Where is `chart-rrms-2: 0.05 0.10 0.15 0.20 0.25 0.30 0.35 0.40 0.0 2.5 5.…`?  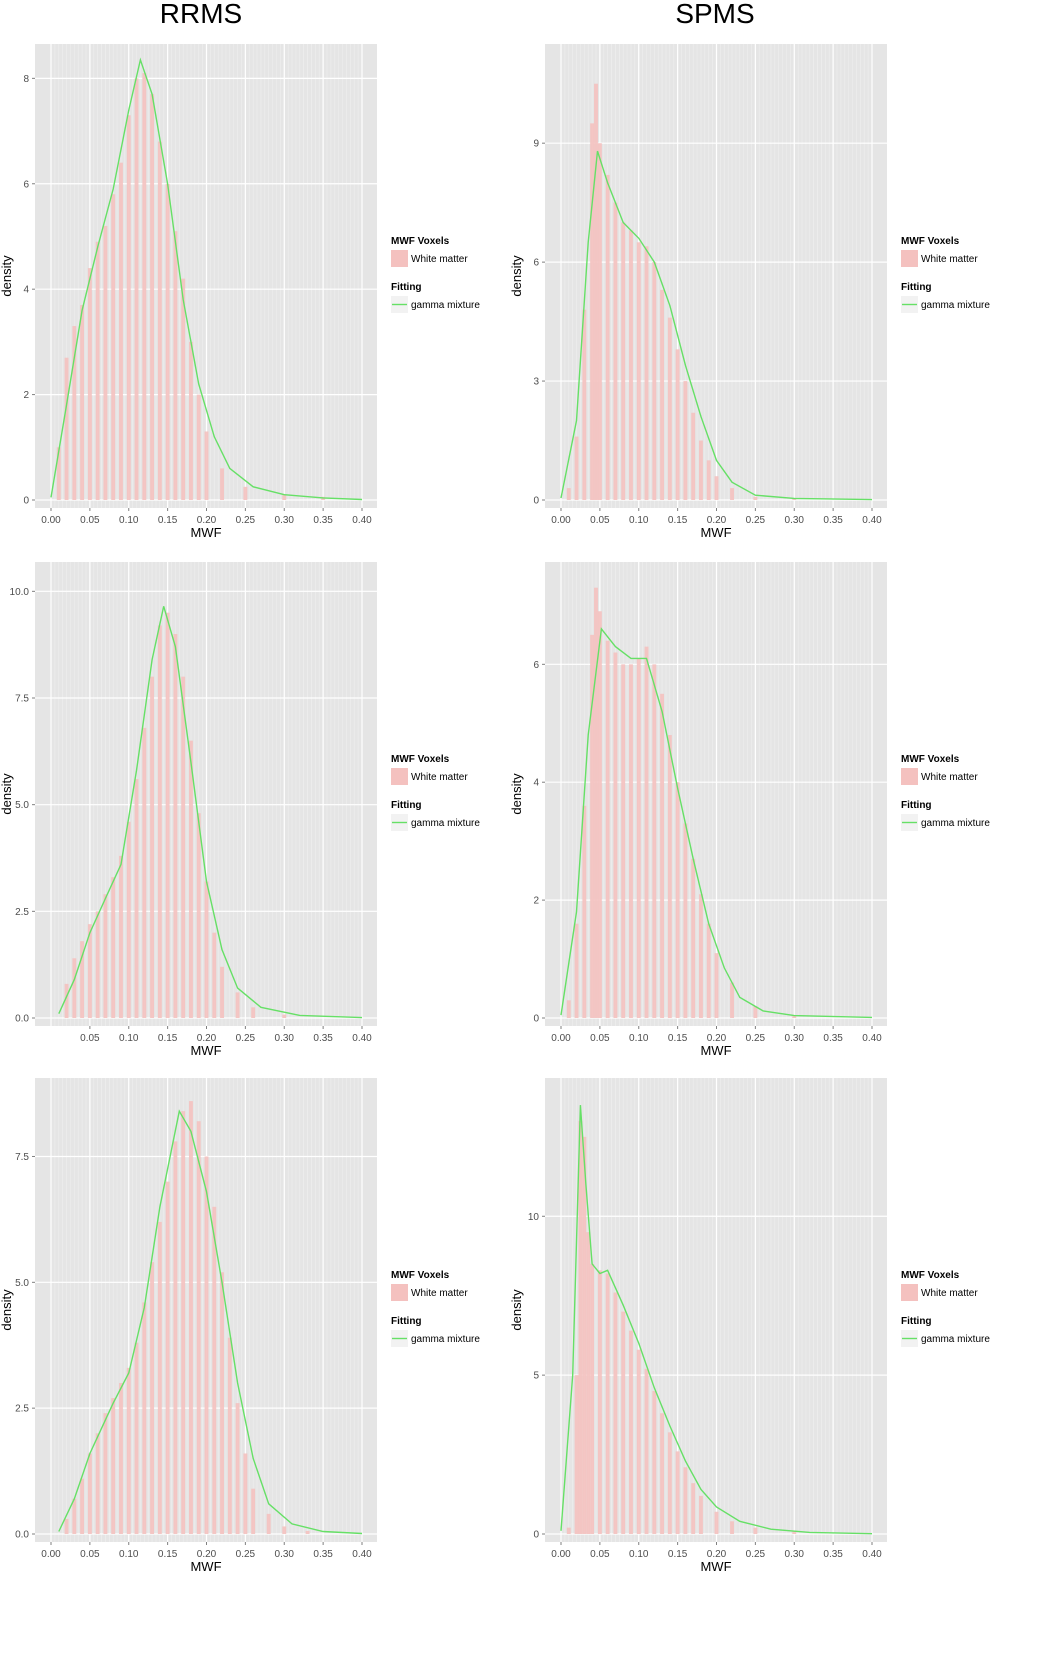 chart-rrms-2: 0.05 0.10 0.15 0.20 0.25 0.30 0.35 0.40 0.0 2.5 5.… is located at coordinates (240, 810).